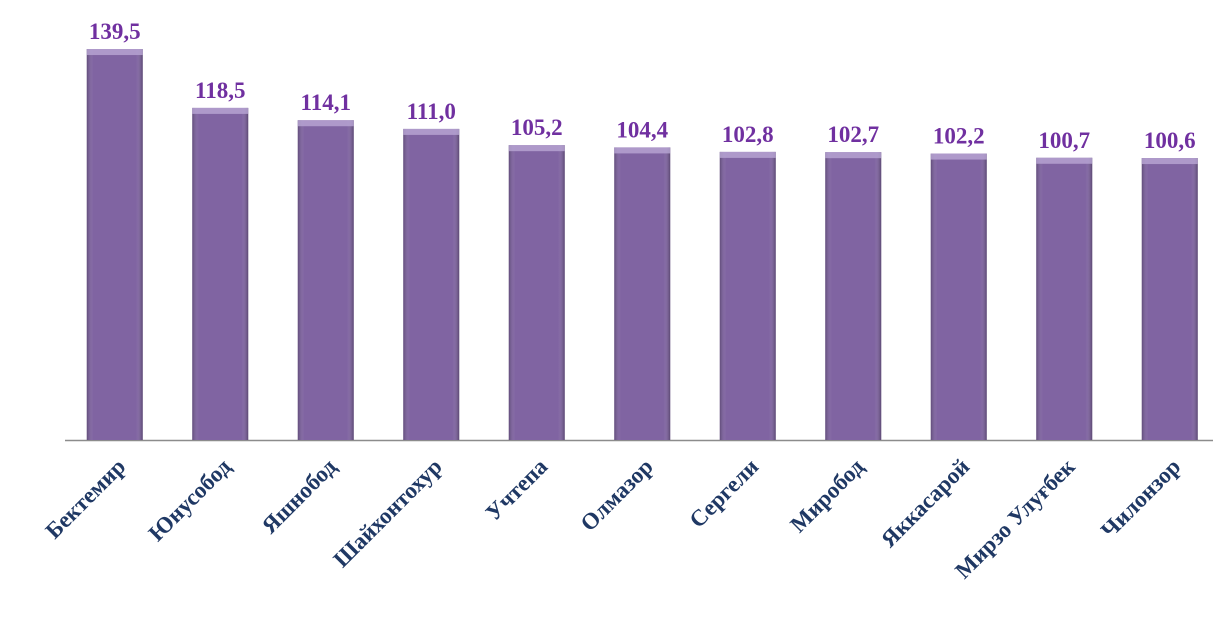  I want to click on data-label: 100,6, so click(1170, 140).